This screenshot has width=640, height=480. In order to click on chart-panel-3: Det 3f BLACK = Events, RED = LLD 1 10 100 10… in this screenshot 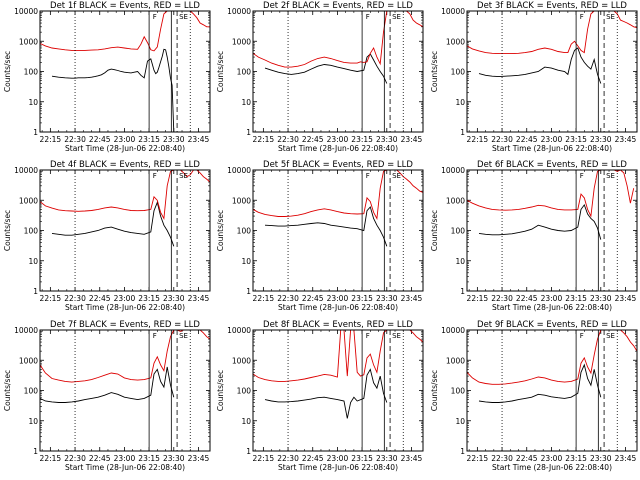, I will do `click(534, 77)`.